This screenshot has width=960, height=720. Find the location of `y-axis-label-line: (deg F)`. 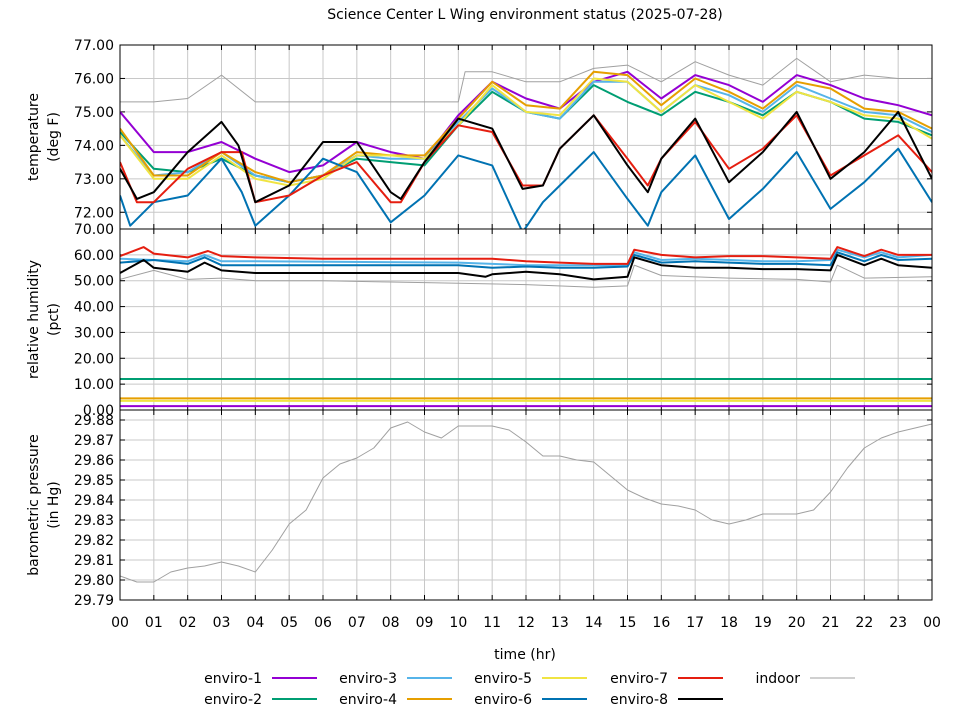

y-axis-label-line: (deg F) is located at coordinates (54, 137).